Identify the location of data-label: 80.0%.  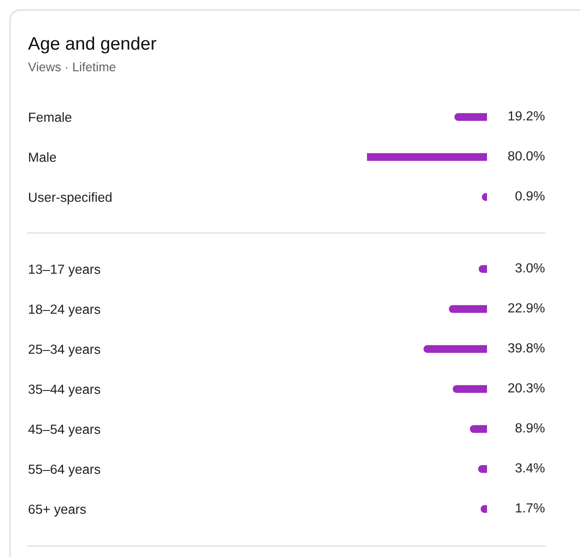
(526, 156).